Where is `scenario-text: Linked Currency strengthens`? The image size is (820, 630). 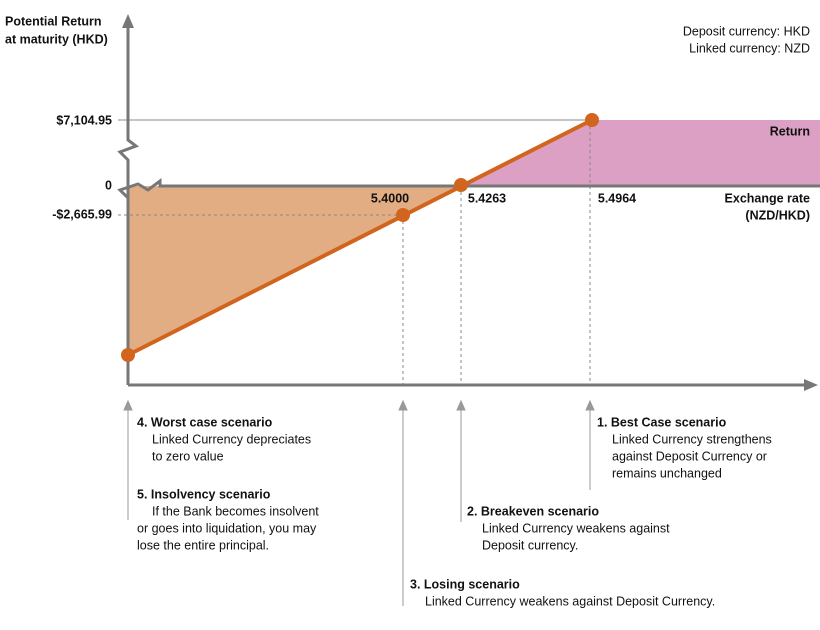 scenario-text: Linked Currency strengthens is located at coordinates (692, 439).